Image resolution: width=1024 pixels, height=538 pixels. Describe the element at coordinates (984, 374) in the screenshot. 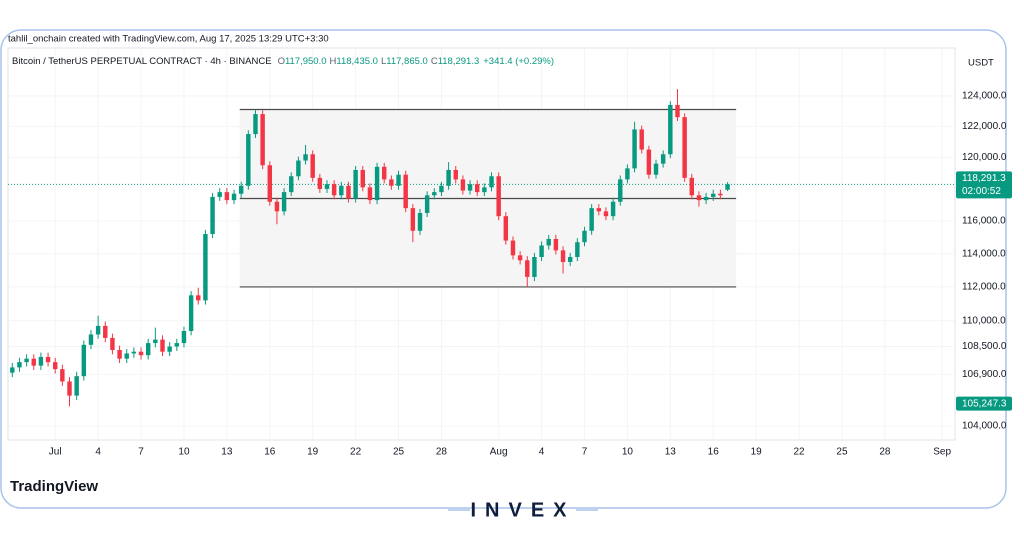

I see `y-tick-label: 106,900.0` at that location.